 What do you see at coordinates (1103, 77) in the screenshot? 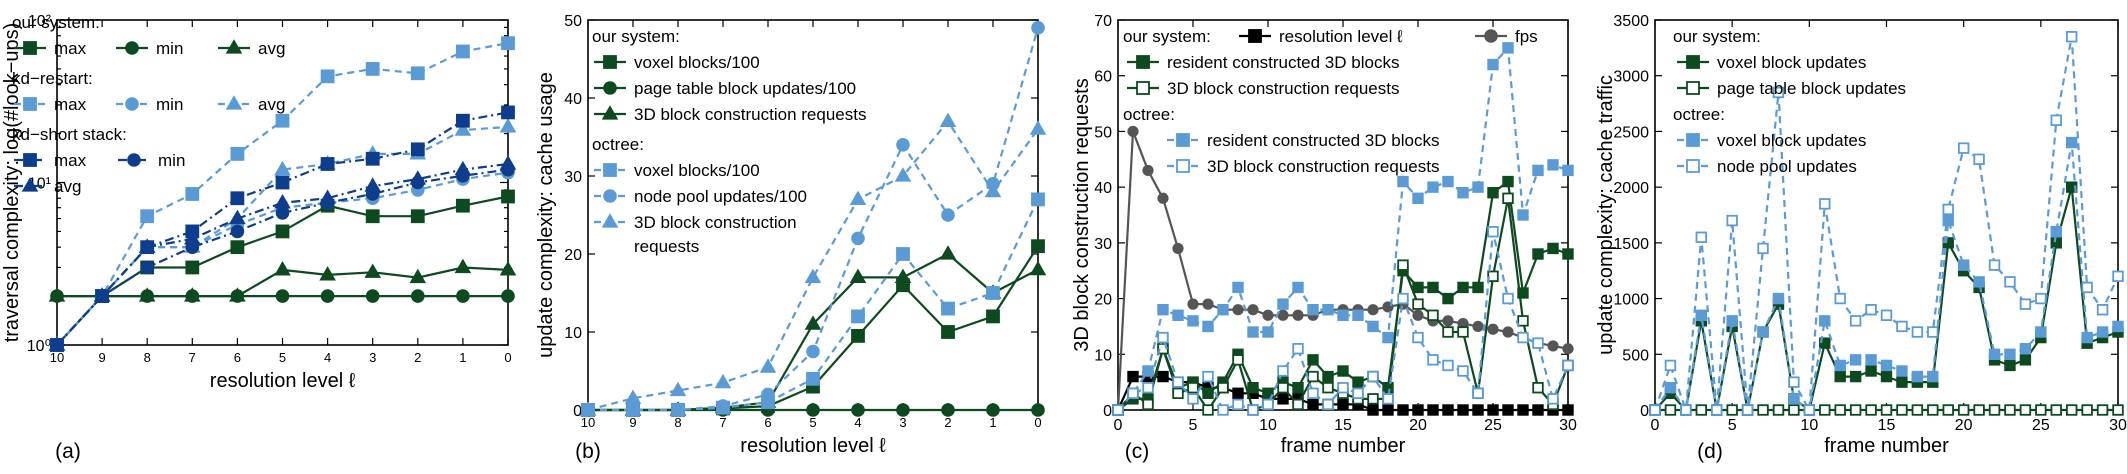
I see `y-tick-label: 60` at bounding box center [1103, 77].